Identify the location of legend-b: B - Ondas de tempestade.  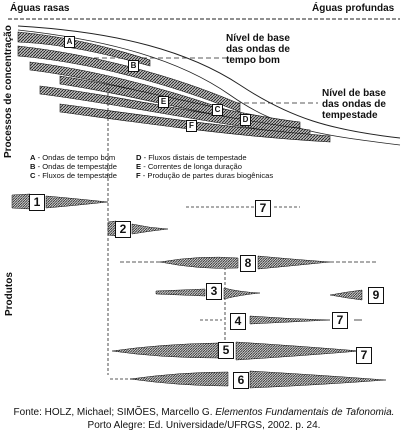
(73, 166).